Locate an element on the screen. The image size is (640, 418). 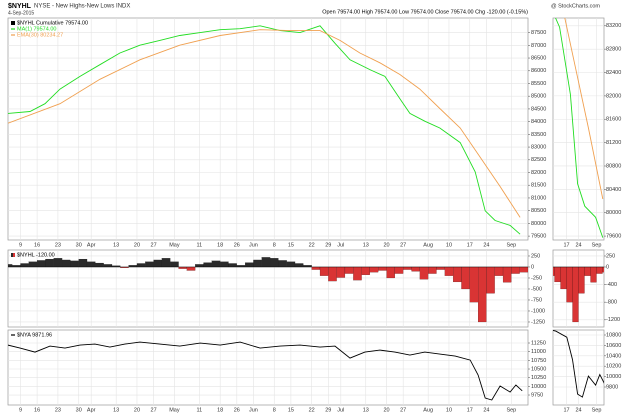
x-tick-label: 10 is located at coordinates (449, 410).